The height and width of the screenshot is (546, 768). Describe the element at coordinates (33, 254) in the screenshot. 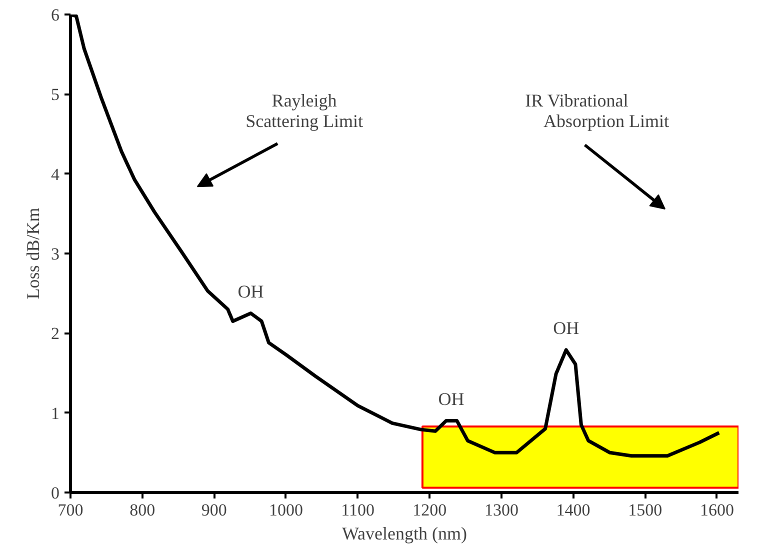

I see `y-axis-title: Loss dB/Km` at that location.